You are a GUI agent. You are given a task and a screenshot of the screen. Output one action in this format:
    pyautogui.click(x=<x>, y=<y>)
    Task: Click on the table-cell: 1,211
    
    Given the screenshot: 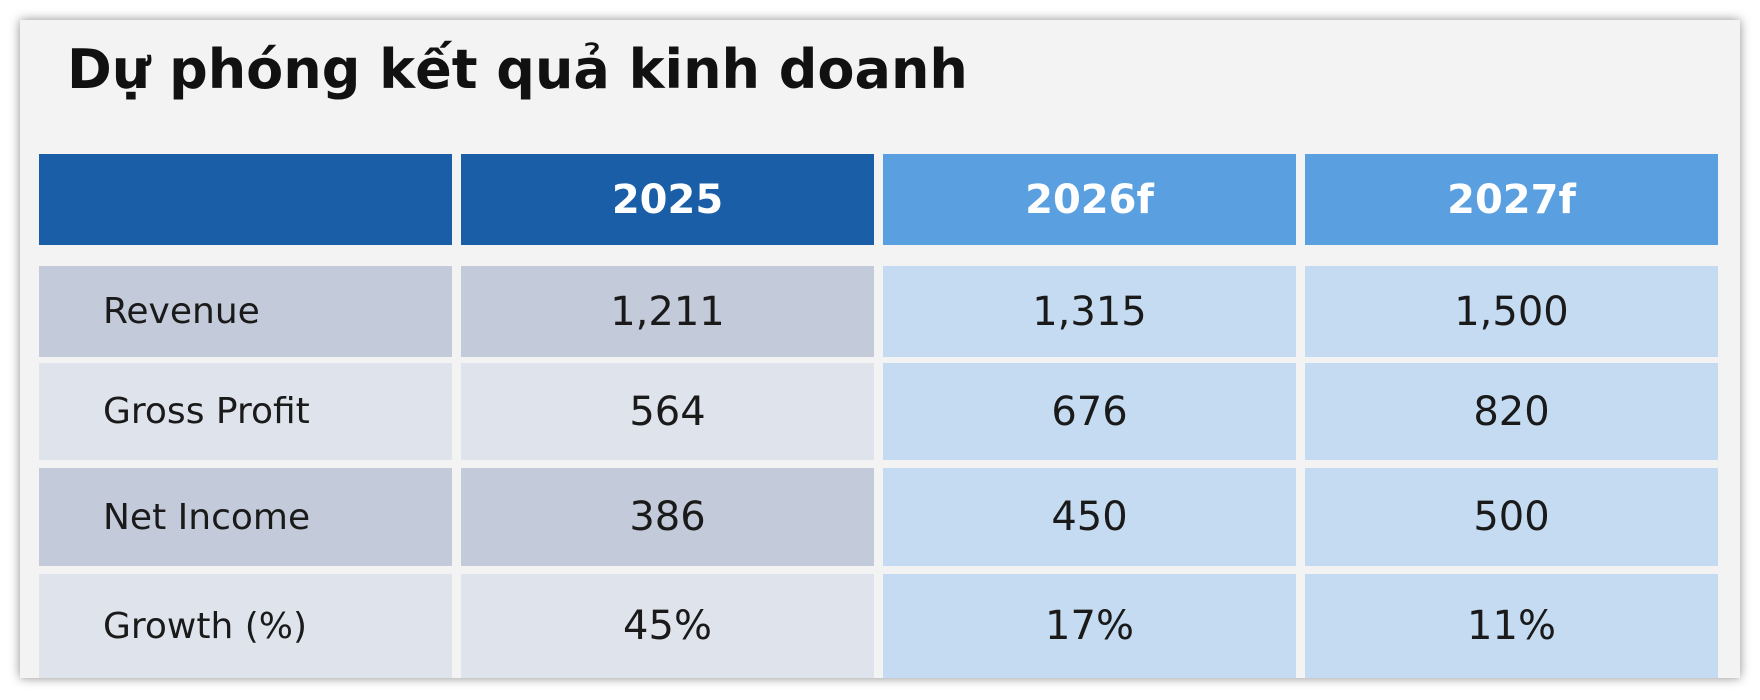 What is the action you would take?
    pyautogui.click(x=667, y=311)
    